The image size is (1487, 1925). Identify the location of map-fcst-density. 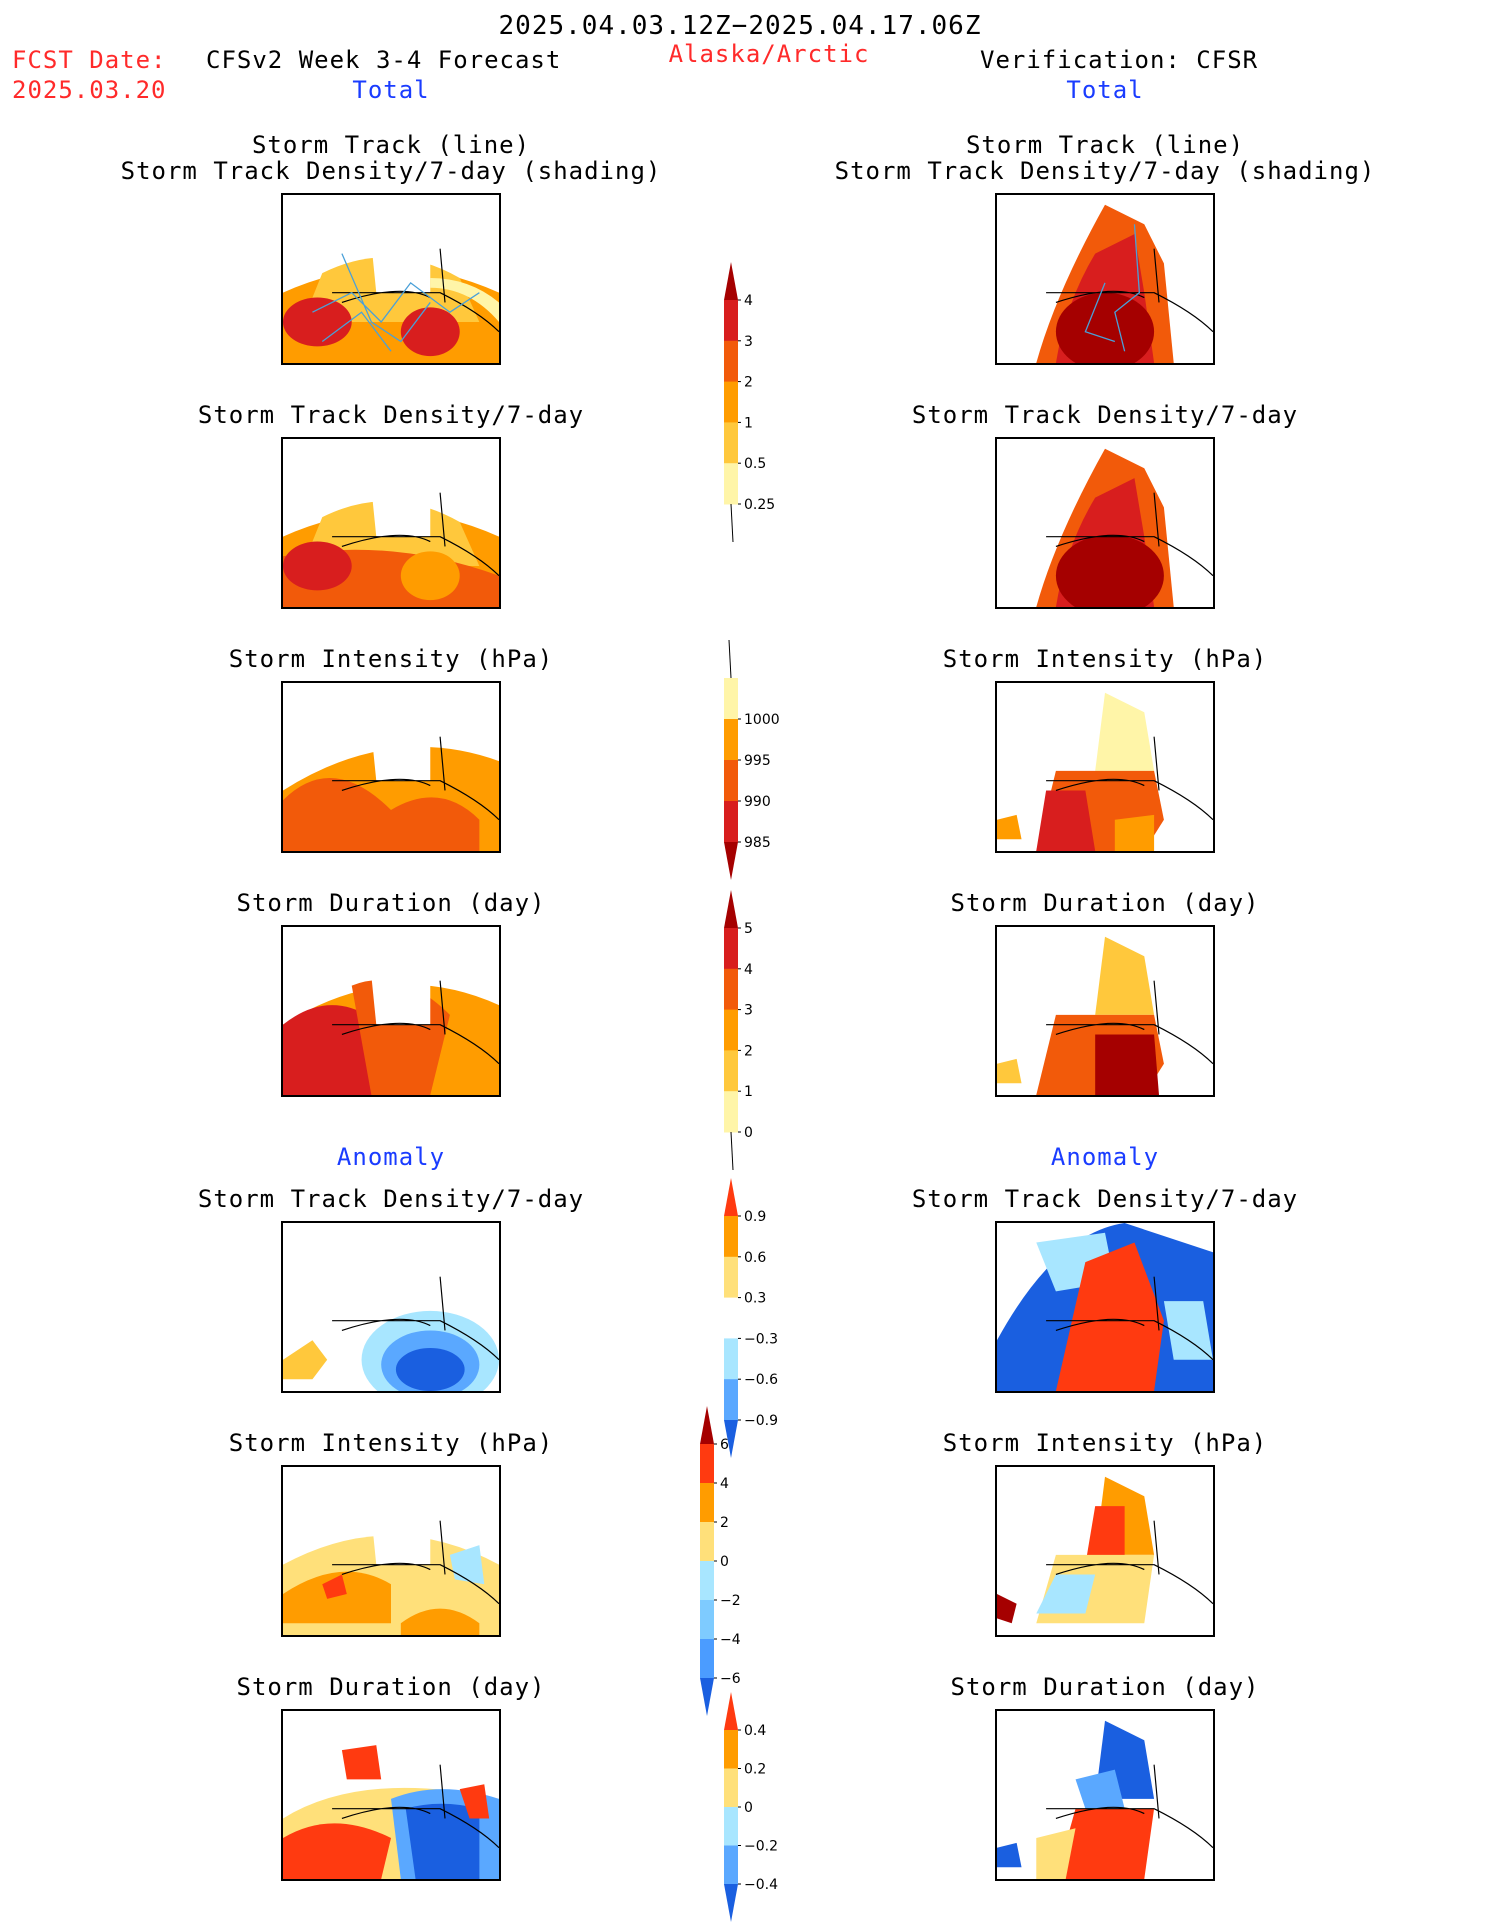
(391, 523).